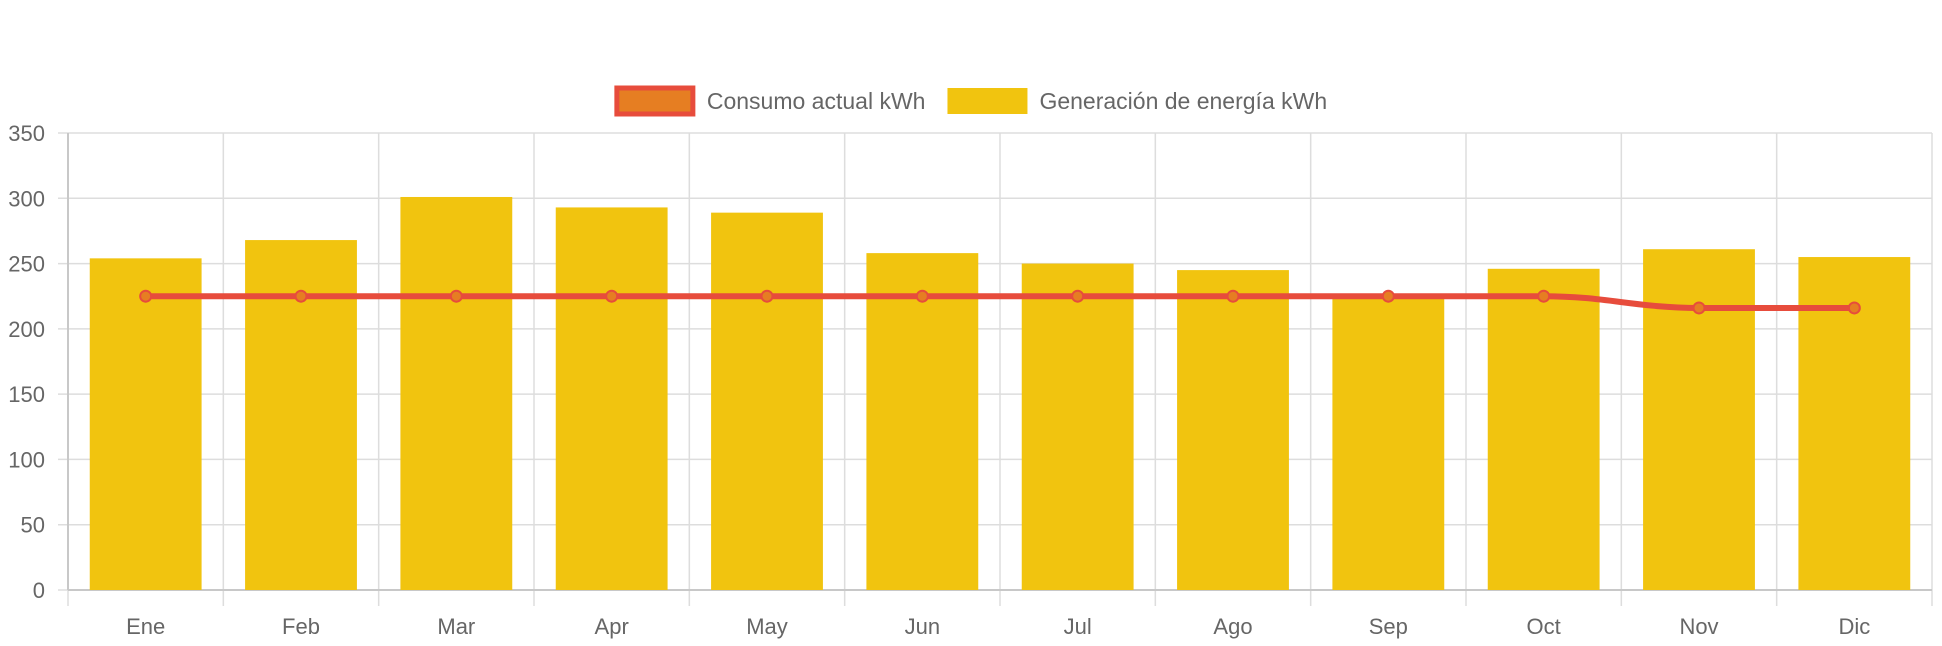 Image resolution: width=1942 pixels, height=646 pixels. Describe the element at coordinates (26, 133) in the screenshot. I see `y-tick-label: 350` at that location.